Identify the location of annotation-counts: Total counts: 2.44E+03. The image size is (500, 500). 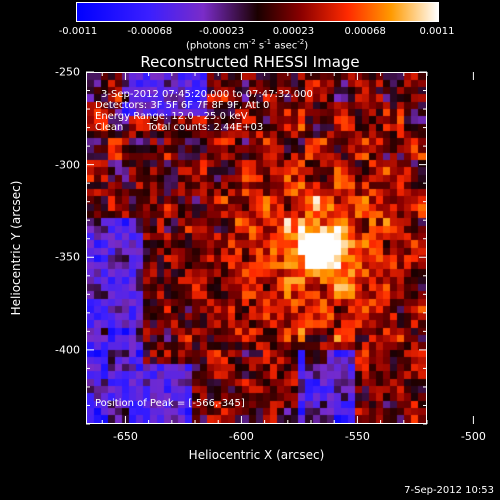
(205, 127).